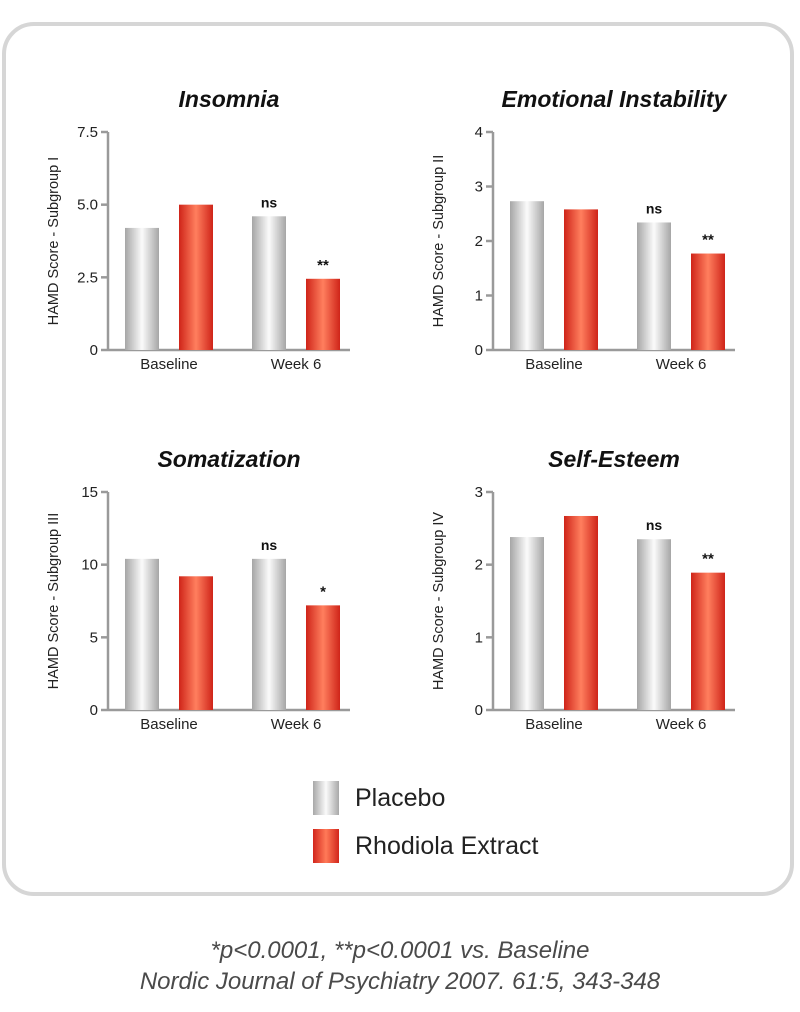  What do you see at coordinates (87, 205) in the screenshot?
I see `y-tick-label: 5.0` at bounding box center [87, 205].